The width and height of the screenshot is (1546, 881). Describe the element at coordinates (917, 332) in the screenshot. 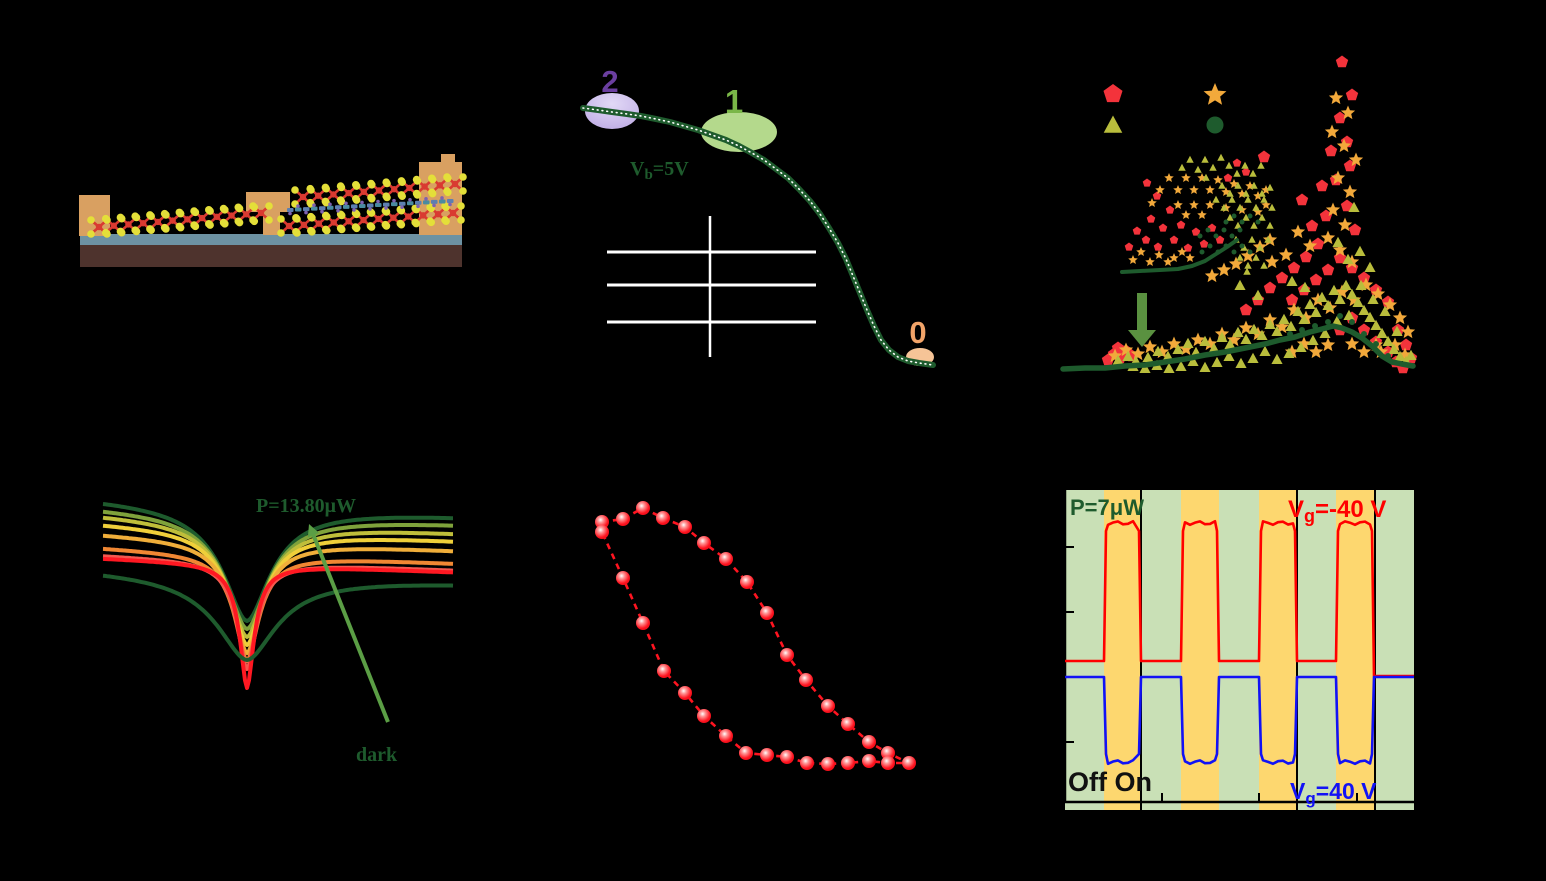

I see `state-0-label: 0` at that location.